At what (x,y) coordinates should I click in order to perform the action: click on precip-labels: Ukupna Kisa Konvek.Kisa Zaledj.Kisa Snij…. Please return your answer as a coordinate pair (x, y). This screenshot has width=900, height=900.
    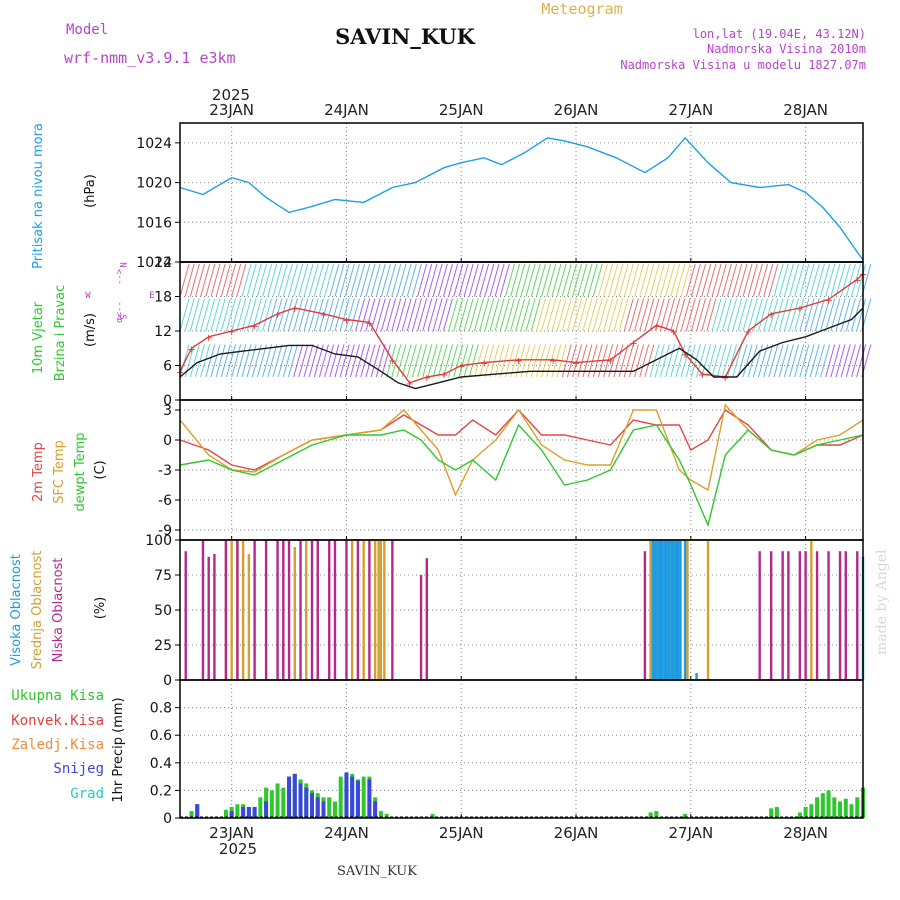
    Looking at the image, I should click on (68, 745).